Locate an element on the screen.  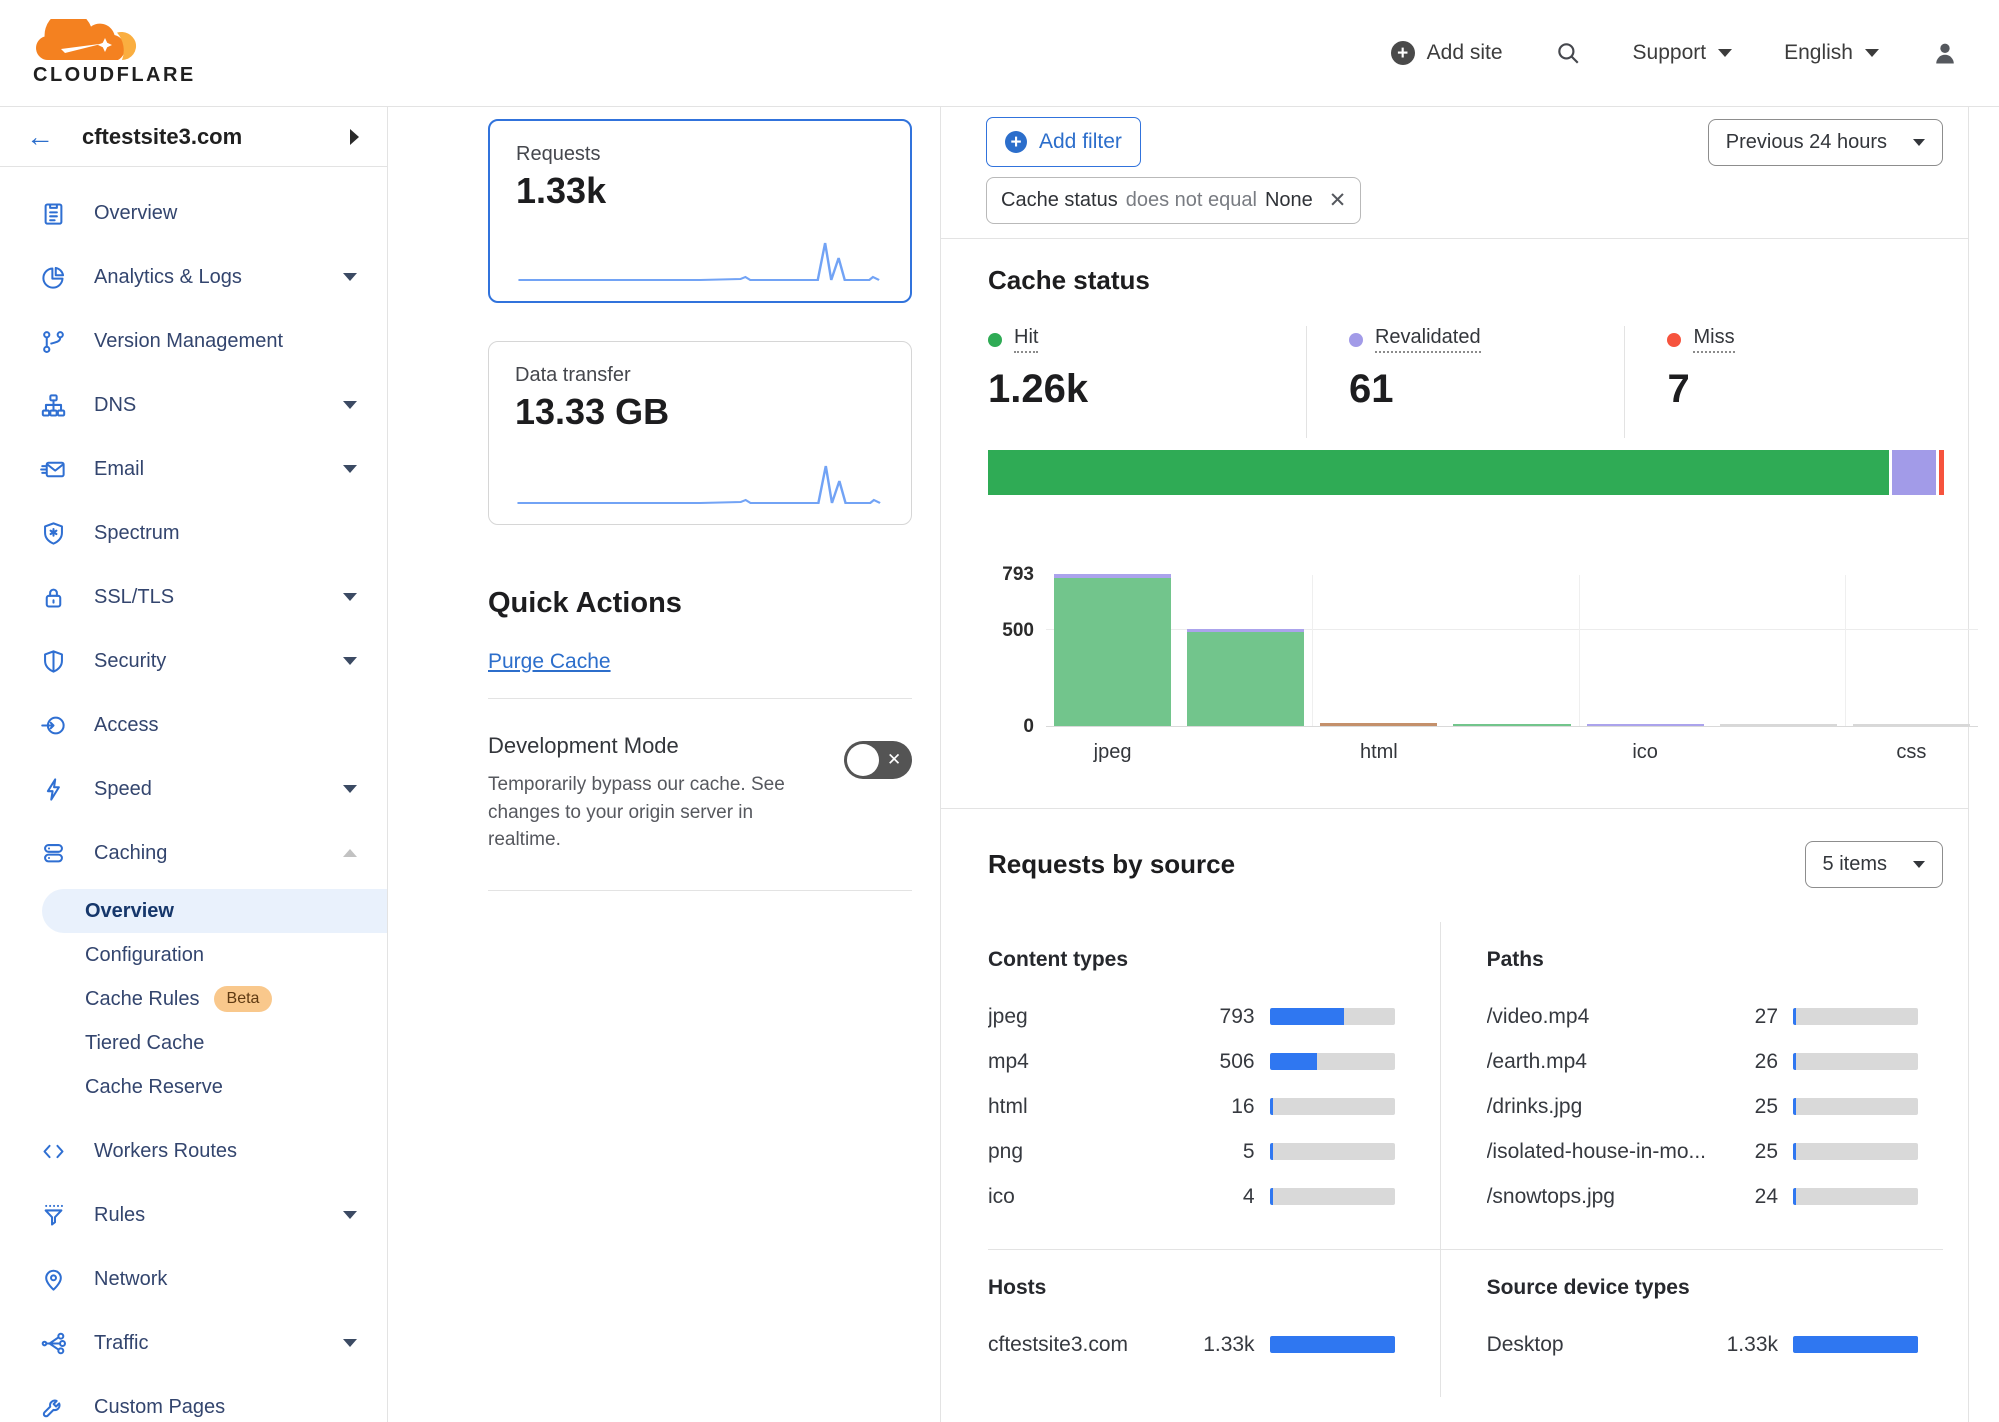
sidebar-item-email: Email is located at coordinates (193, 469).